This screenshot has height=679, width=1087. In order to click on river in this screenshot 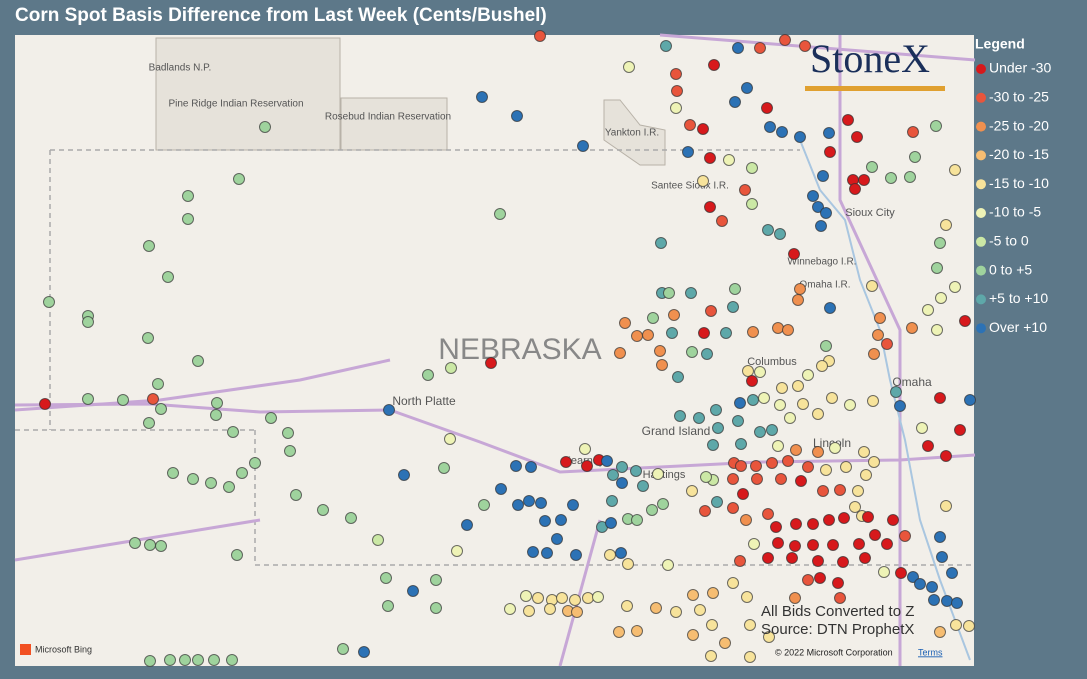, I will do `click(885, 400)`.